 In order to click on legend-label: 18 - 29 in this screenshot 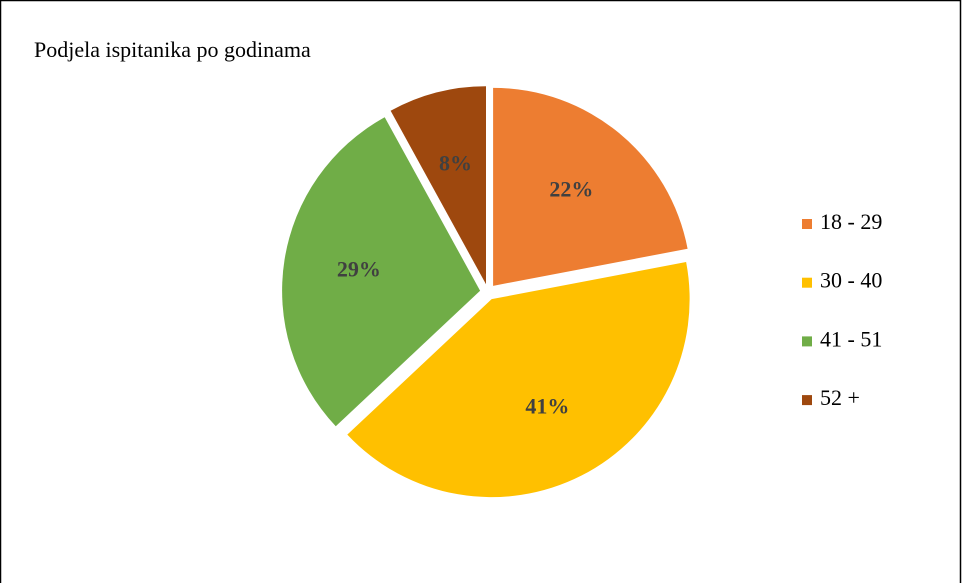, I will do `click(851, 221)`.